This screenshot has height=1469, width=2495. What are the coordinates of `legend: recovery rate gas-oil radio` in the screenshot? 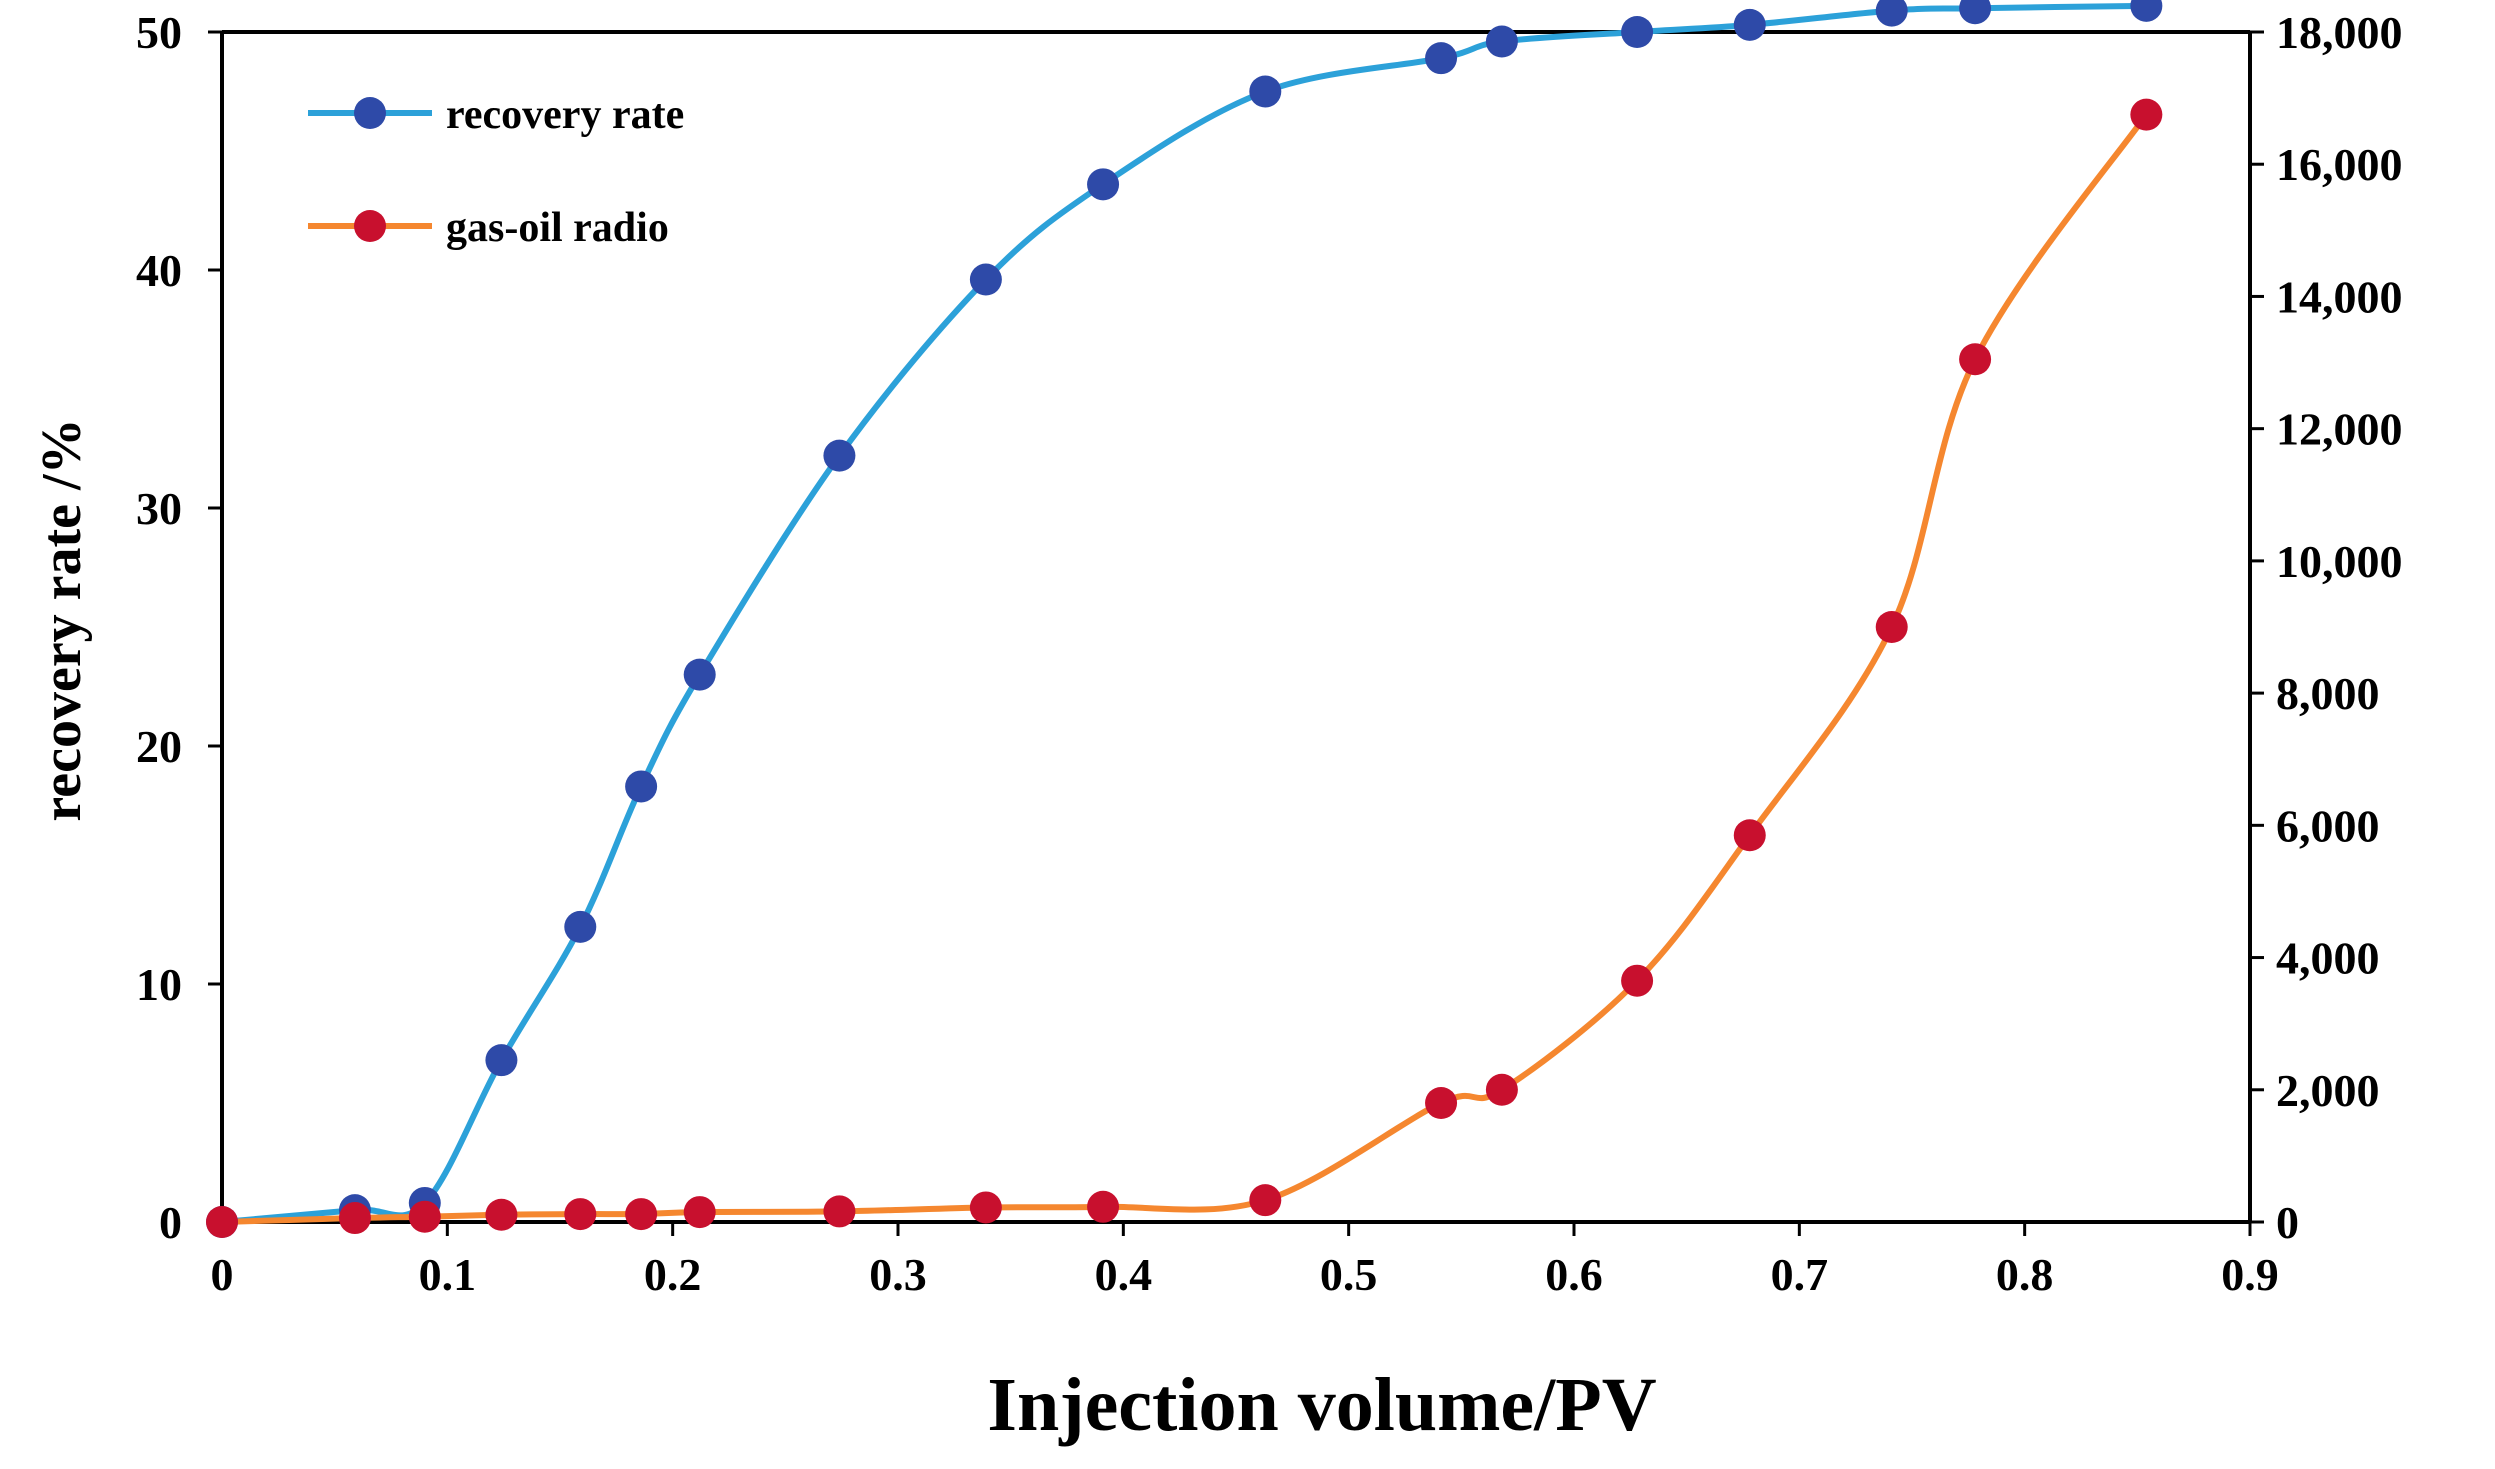 It's located at (496, 171).